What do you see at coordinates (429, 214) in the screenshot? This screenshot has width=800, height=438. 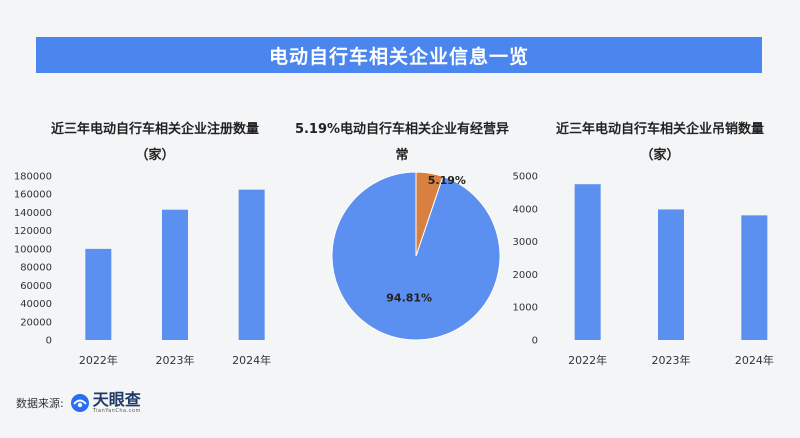 I see `pie-slice` at bounding box center [429, 214].